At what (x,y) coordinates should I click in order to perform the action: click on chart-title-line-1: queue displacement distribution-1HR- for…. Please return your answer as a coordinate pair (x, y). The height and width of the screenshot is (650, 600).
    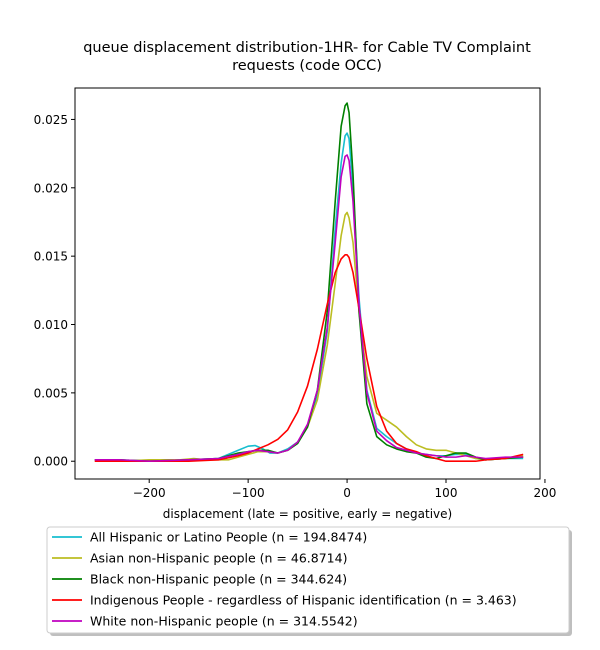
    Looking at the image, I should click on (307, 48).